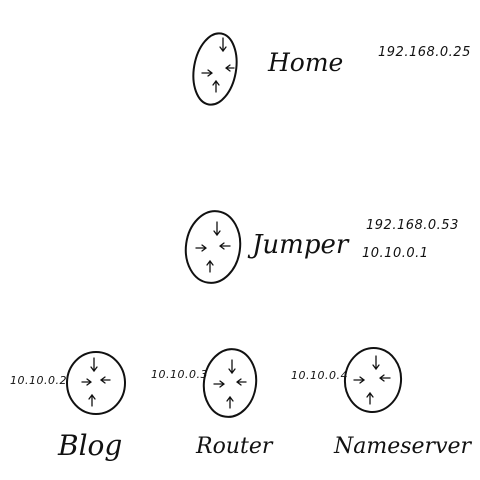 The width and height of the screenshot is (480, 480). What do you see at coordinates (306, 62) in the screenshot?
I see `node-label-home: Home` at bounding box center [306, 62].